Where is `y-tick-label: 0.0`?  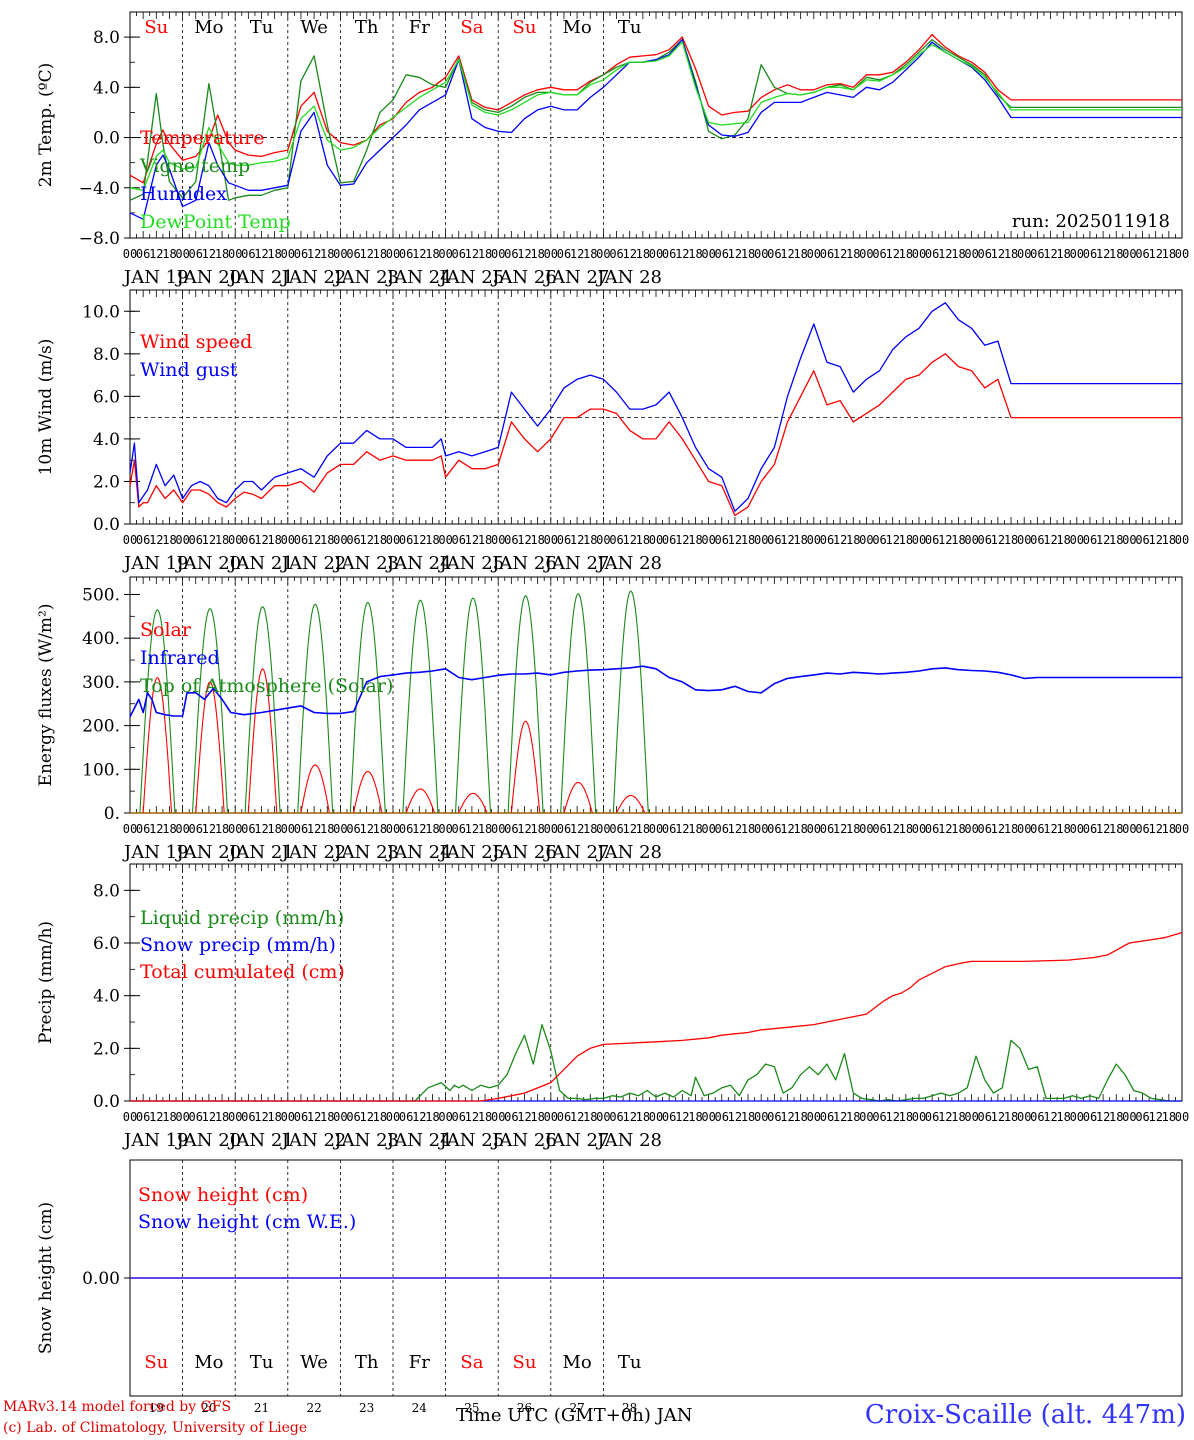 y-tick-label: 0.0 is located at coordinates (106, 139).